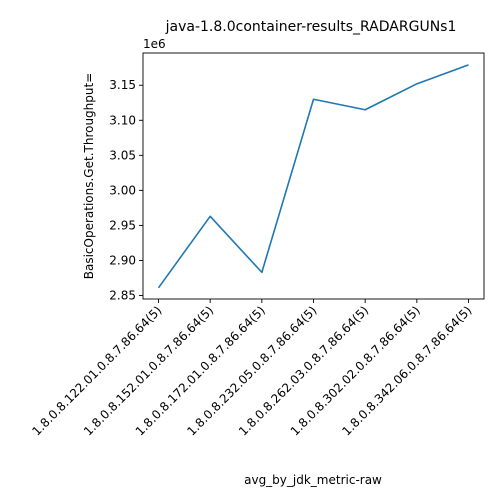 This screenshot has height=500, width=500. I want to click on y-axis-ticks: 2.85 2.90 2.95 3.00 3.05 3.10 3.15, so click(126, 190).